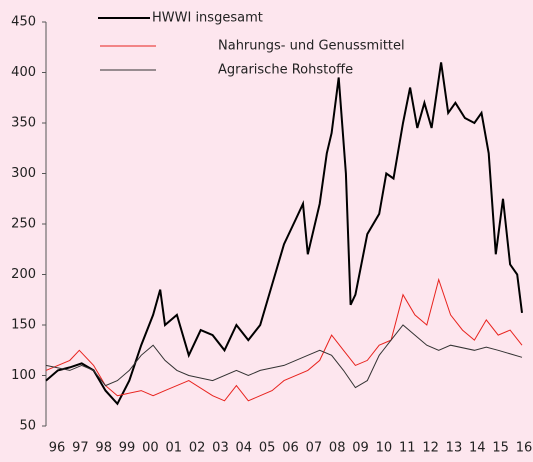 Image resolution: width=533 pixels, height=462 pixels. What do you see at coordinates (407, 448) in the screenshot?
I see `x-tick-label: 11` at bounding box center [407, 448].